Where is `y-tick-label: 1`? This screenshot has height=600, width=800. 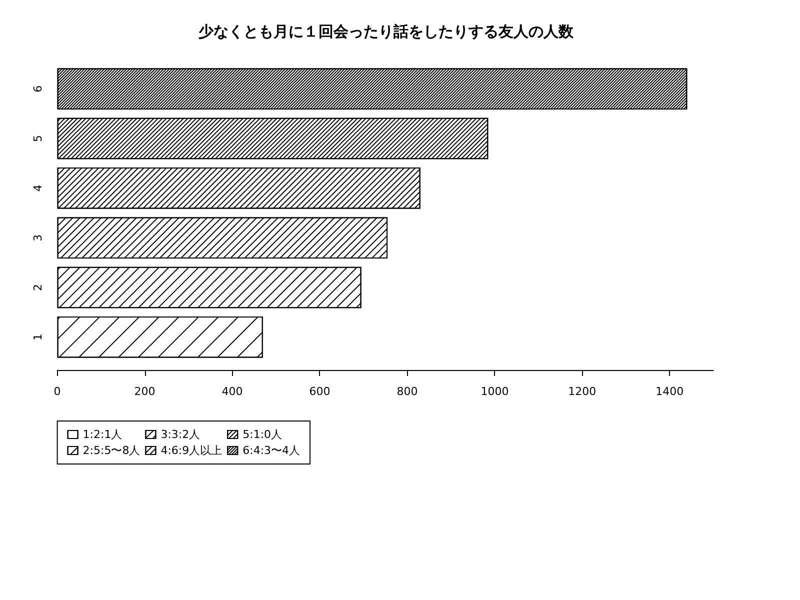 y-tick-label: 1 is located at coordinates (37, 337).